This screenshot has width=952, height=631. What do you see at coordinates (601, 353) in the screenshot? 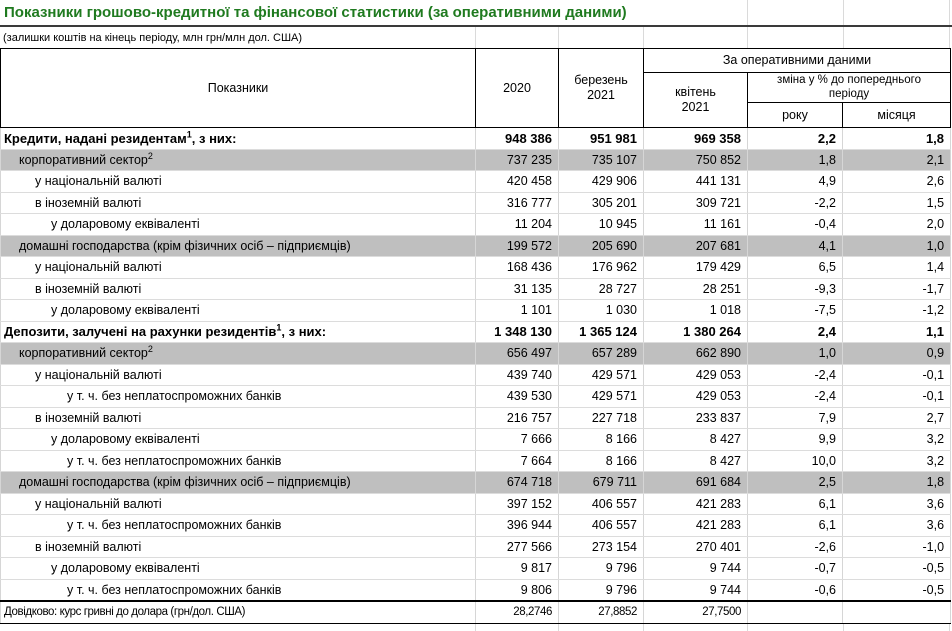
I see `value-march-2021: 657 289` at bounding box center [601, 353].